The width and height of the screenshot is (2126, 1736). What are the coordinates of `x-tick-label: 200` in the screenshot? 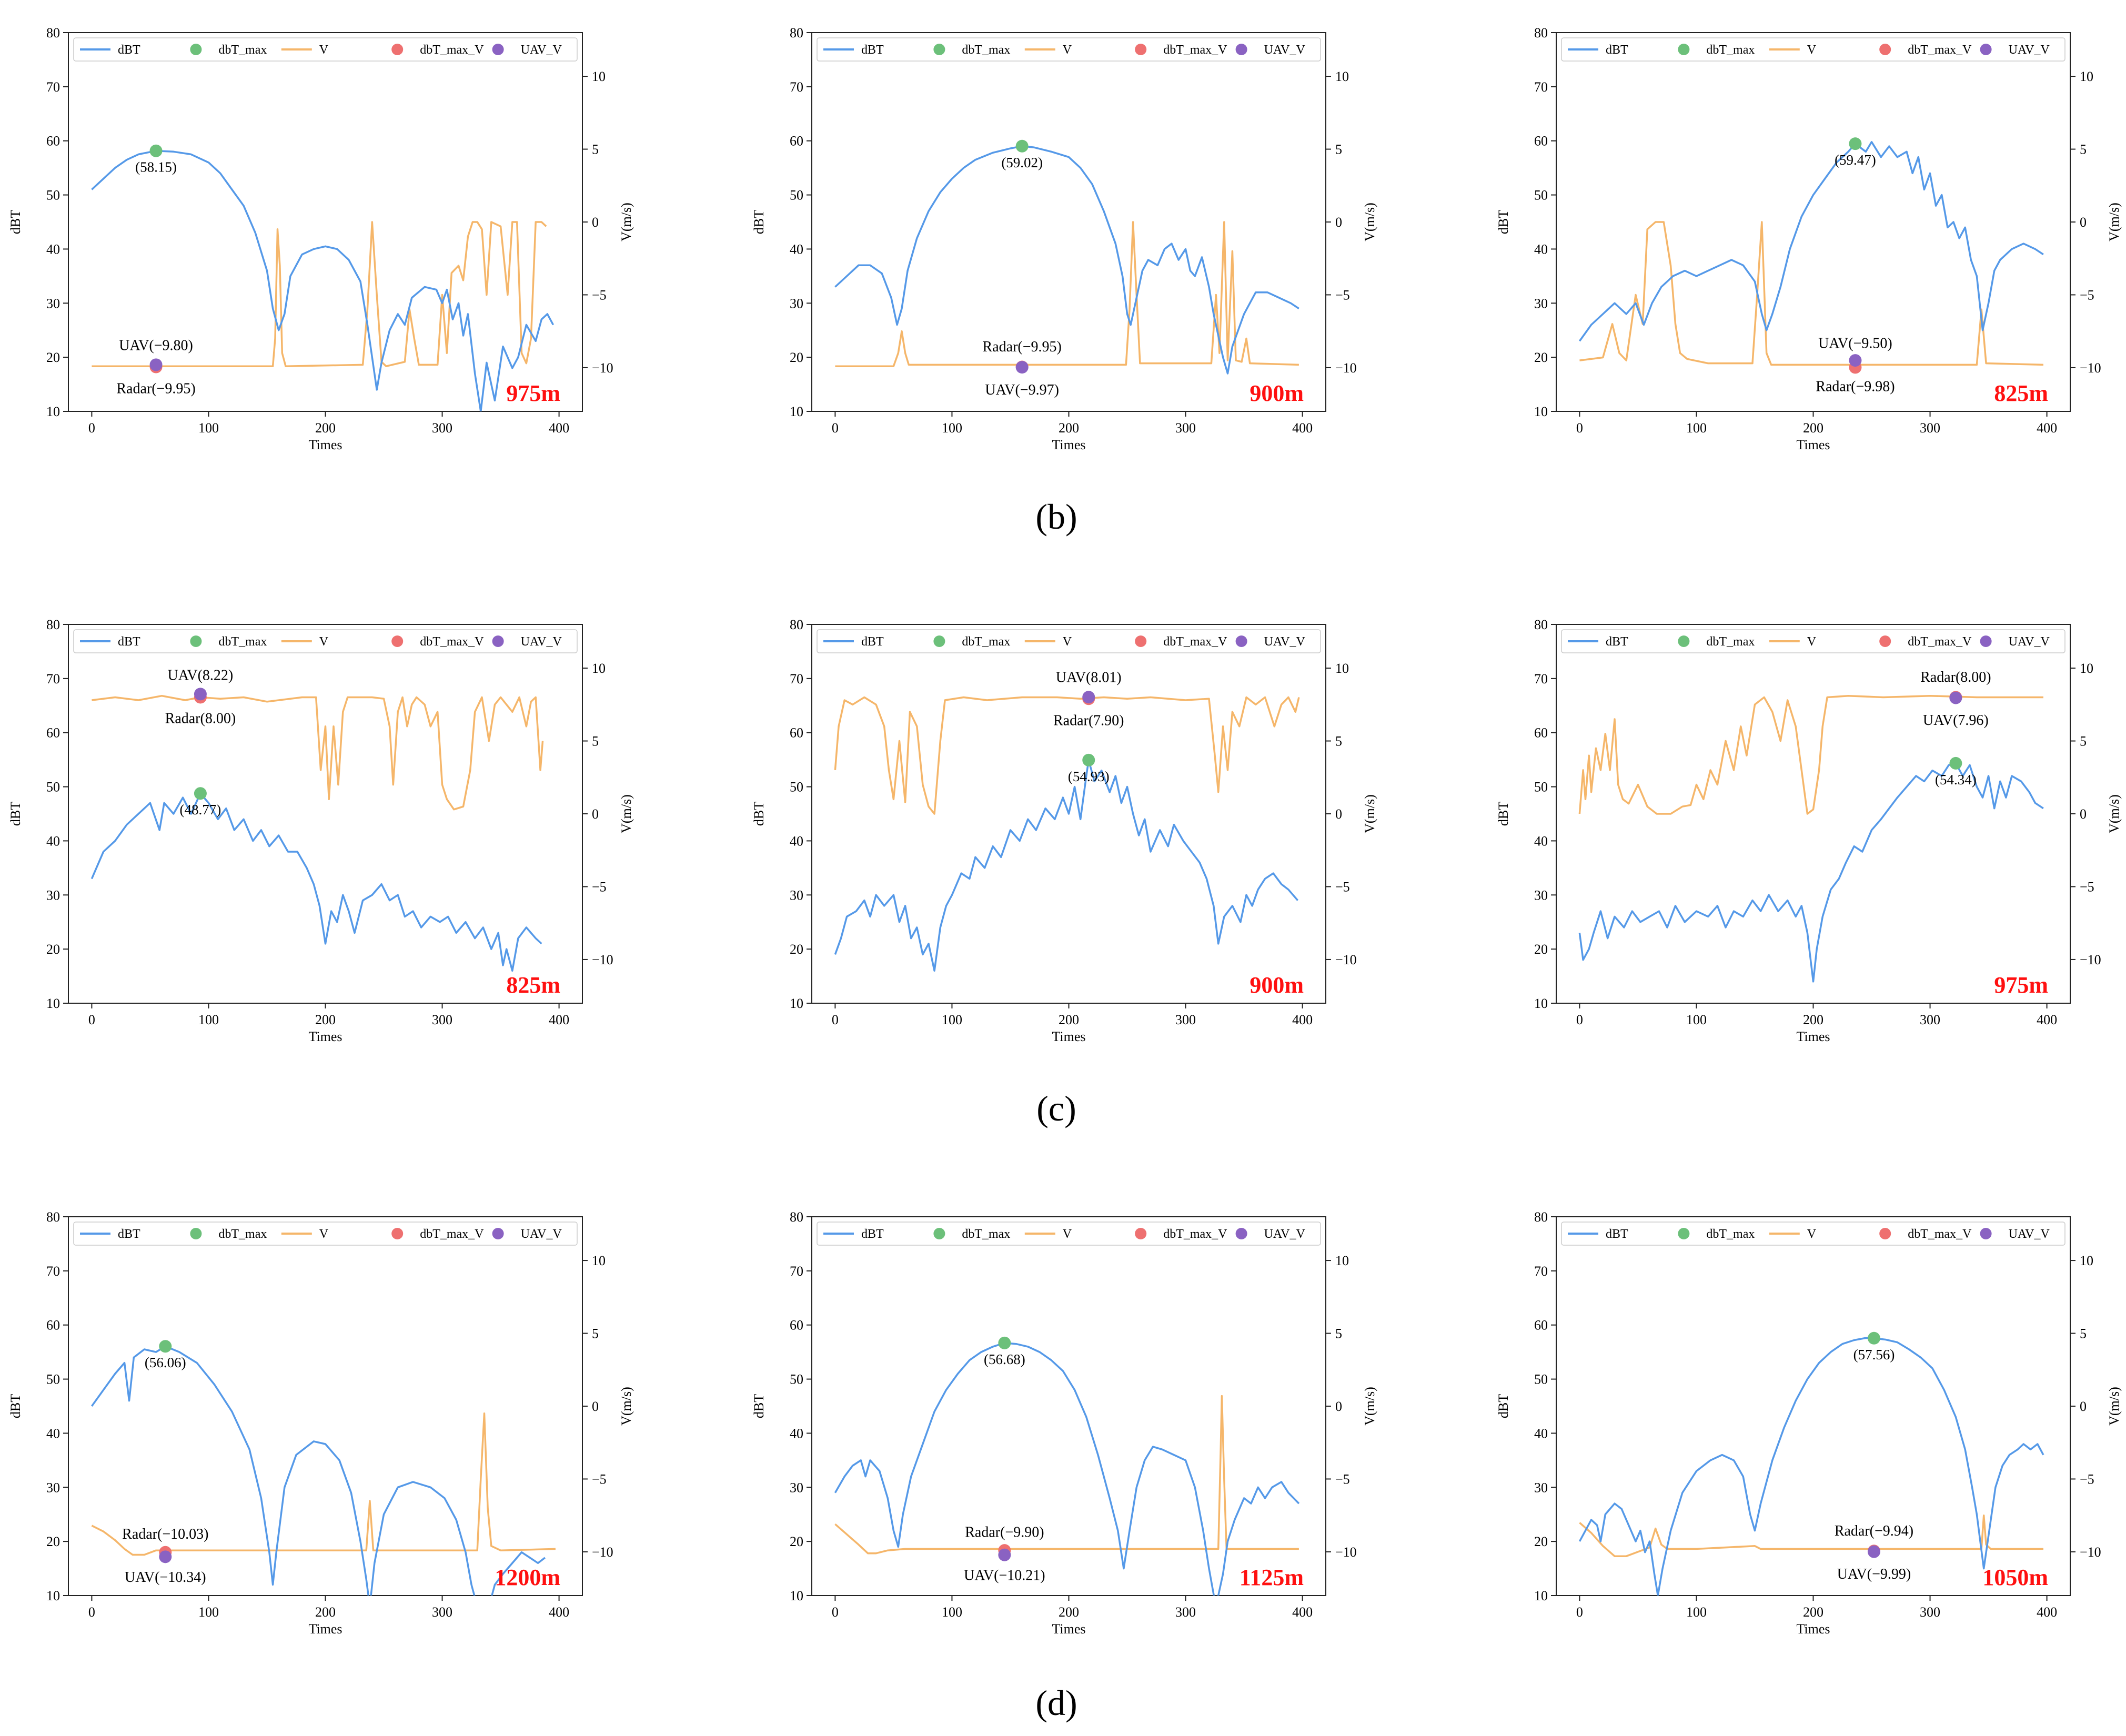 It's located at (325, 1019).